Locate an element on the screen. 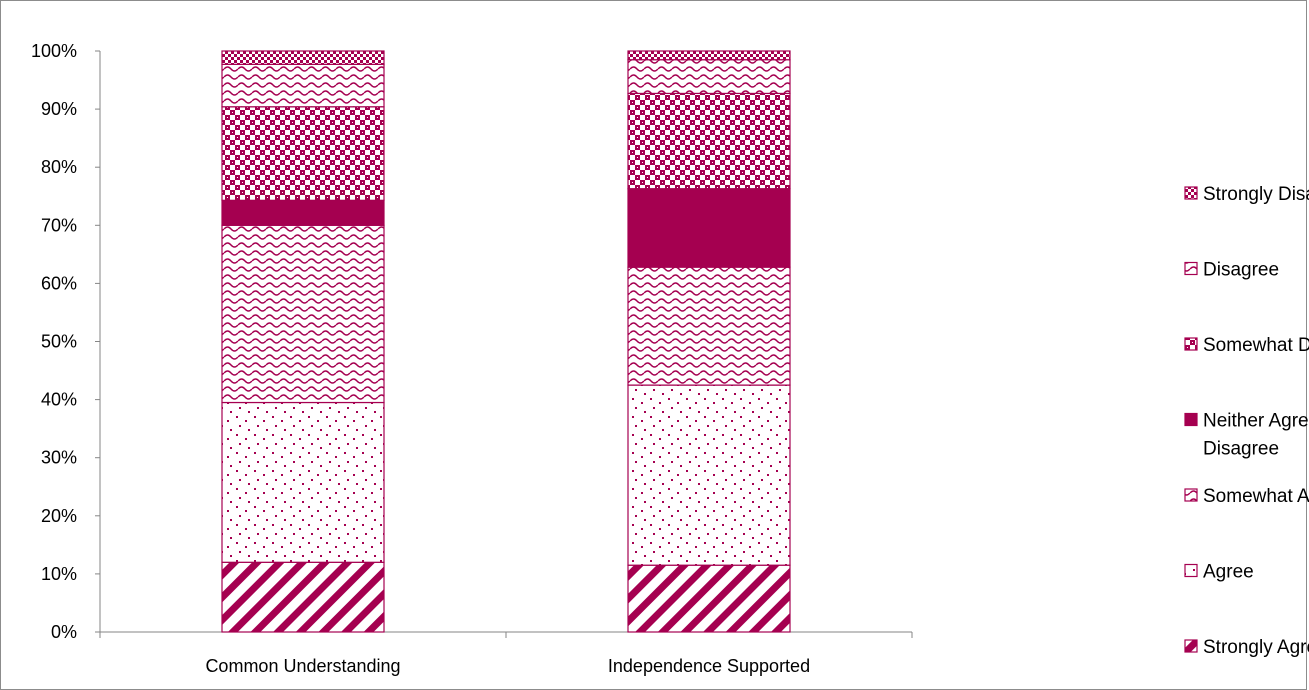 Image resolution: width=1309 pixels, height=690 pixels. y-tick-label: 0% is located at coordinates (64, 632).